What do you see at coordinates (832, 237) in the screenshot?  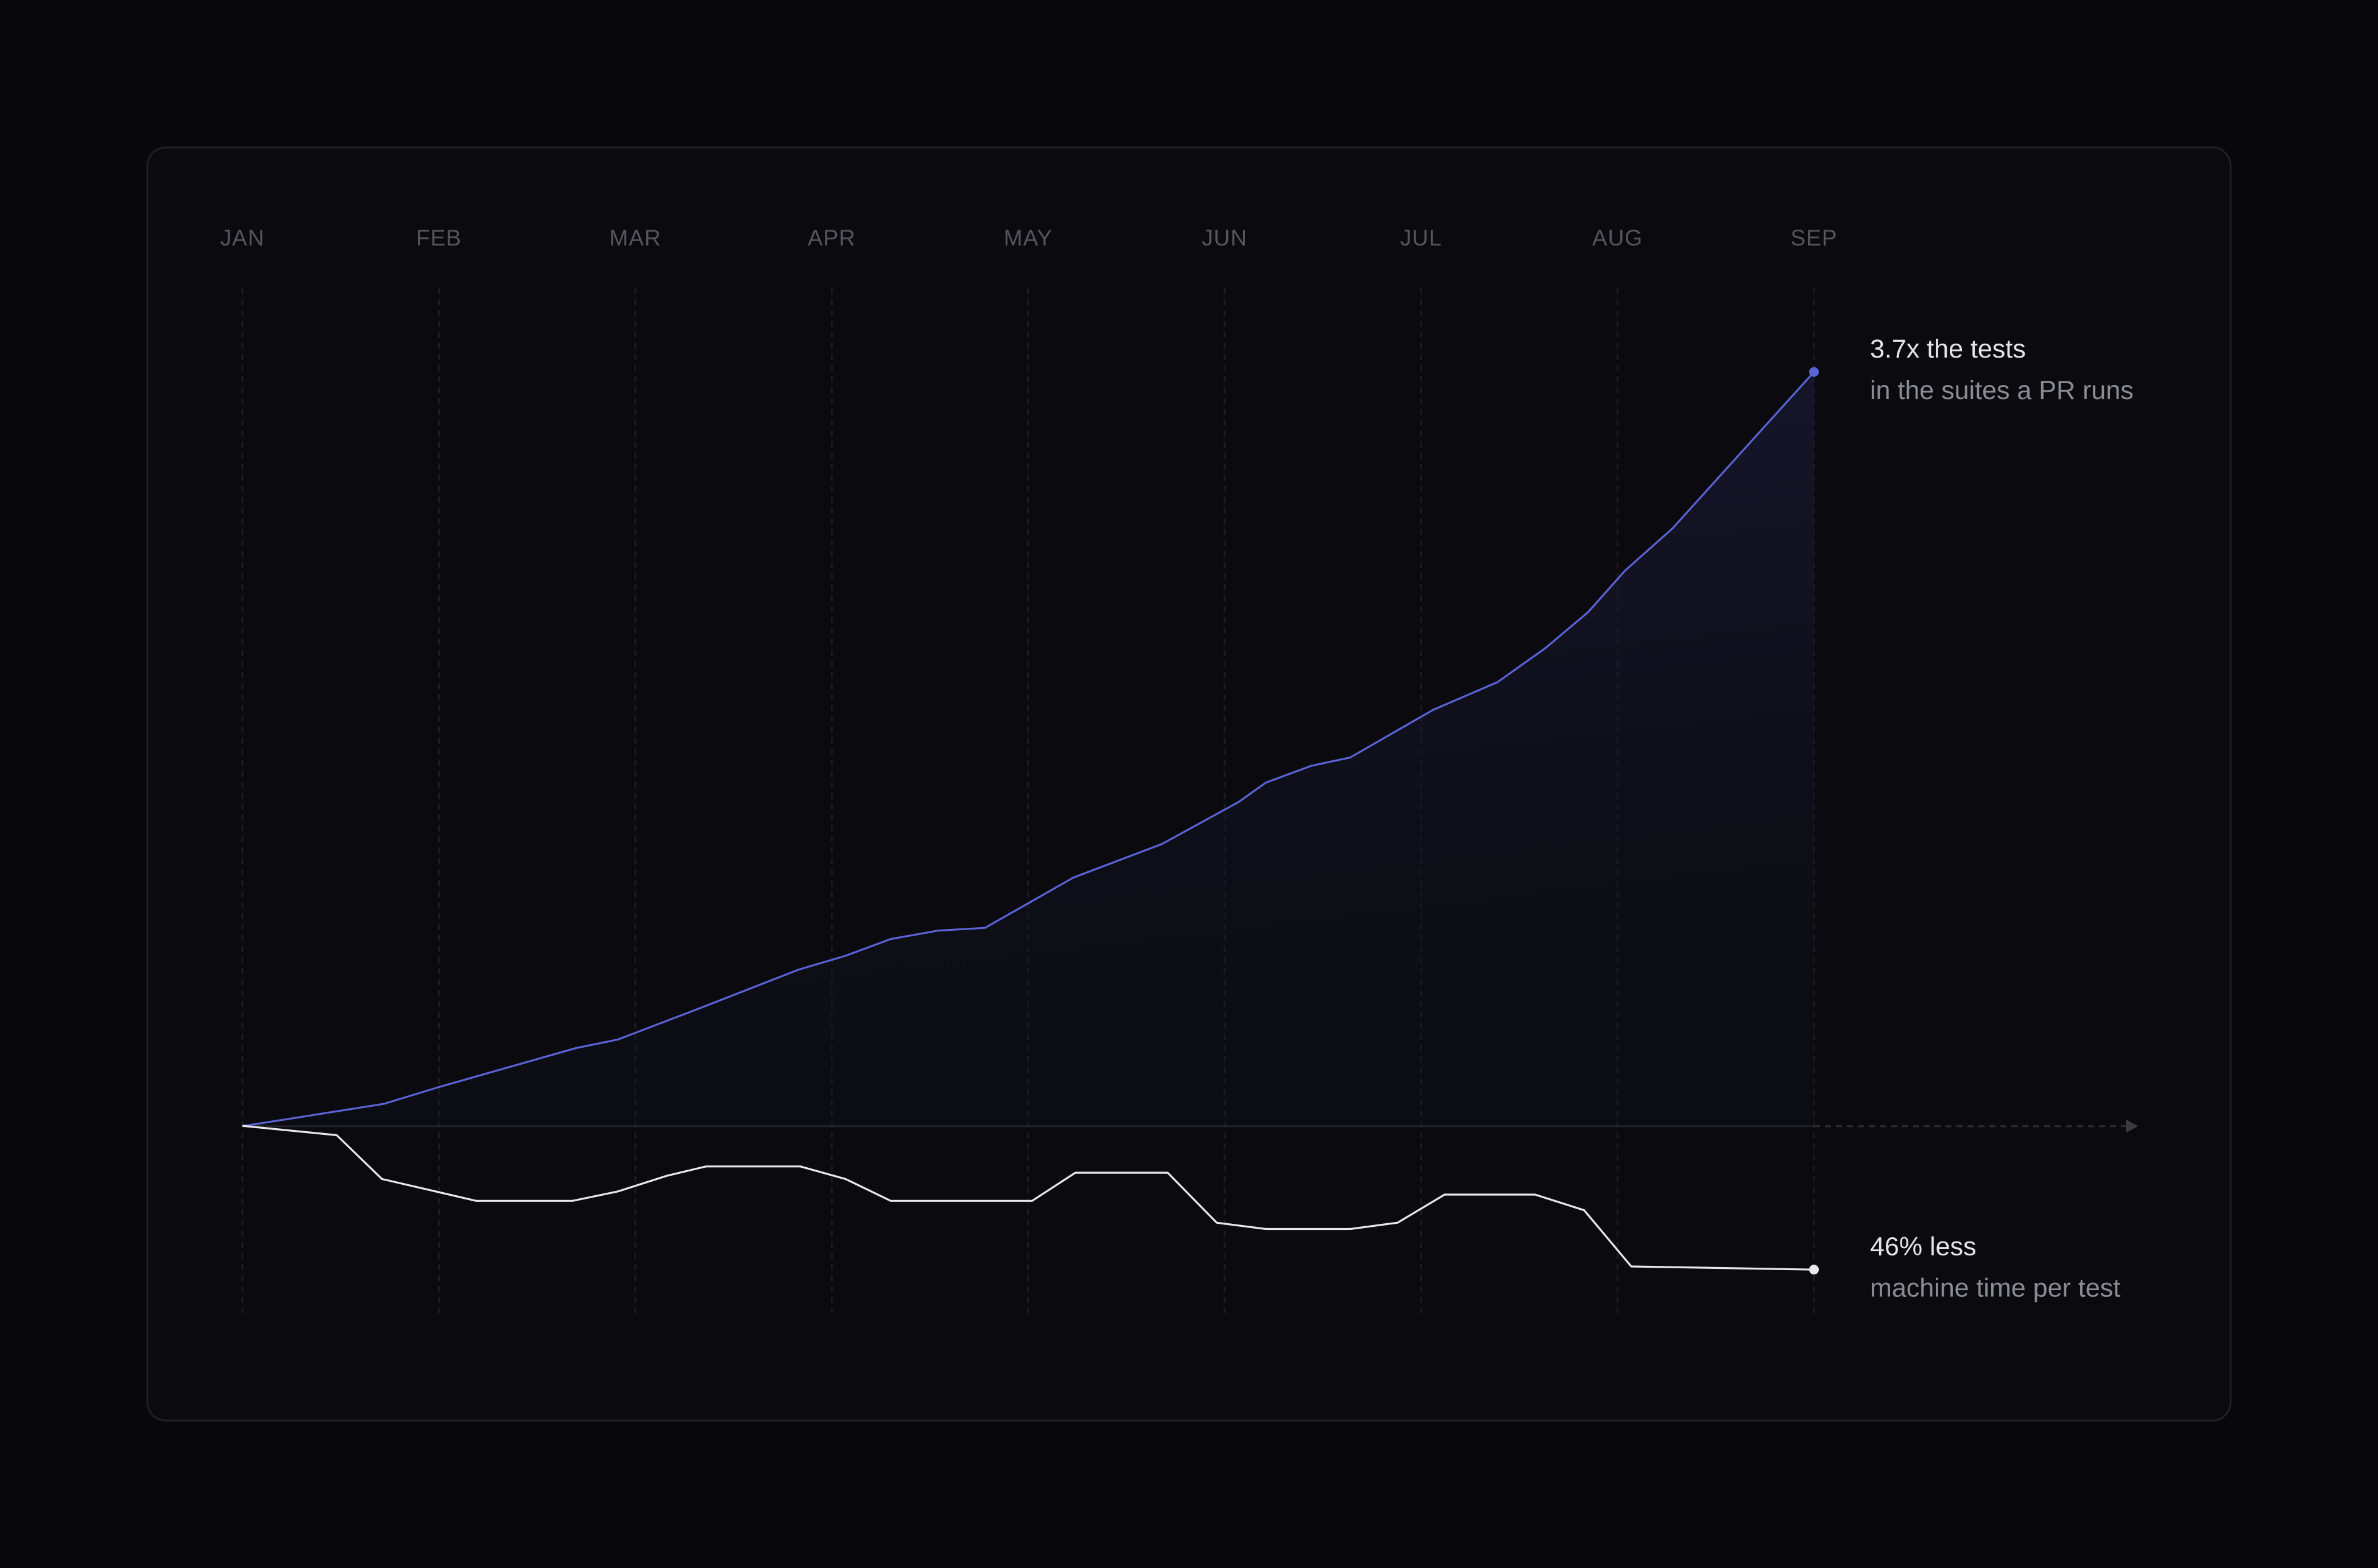 I see `x-tick-label: APR` at bounding box center [832, 237].